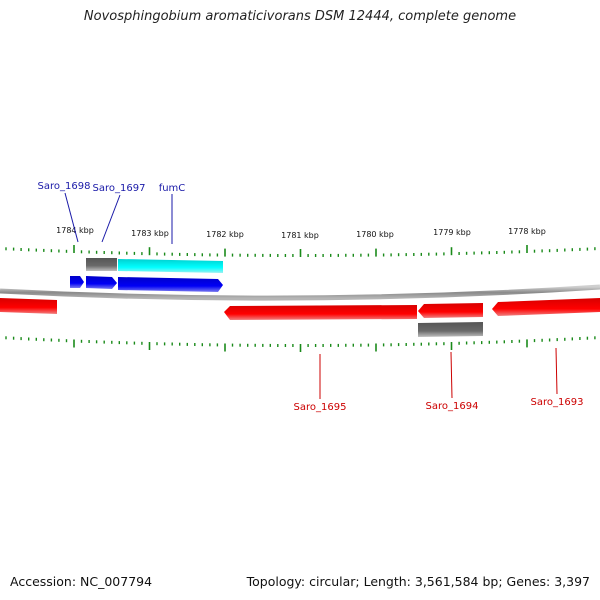 This screenshot has width=600, height=600. What do you see at coordinates (170, 266) in the screenshot?
I see `feature-rna-fumc` at bounding box center [170, 266].